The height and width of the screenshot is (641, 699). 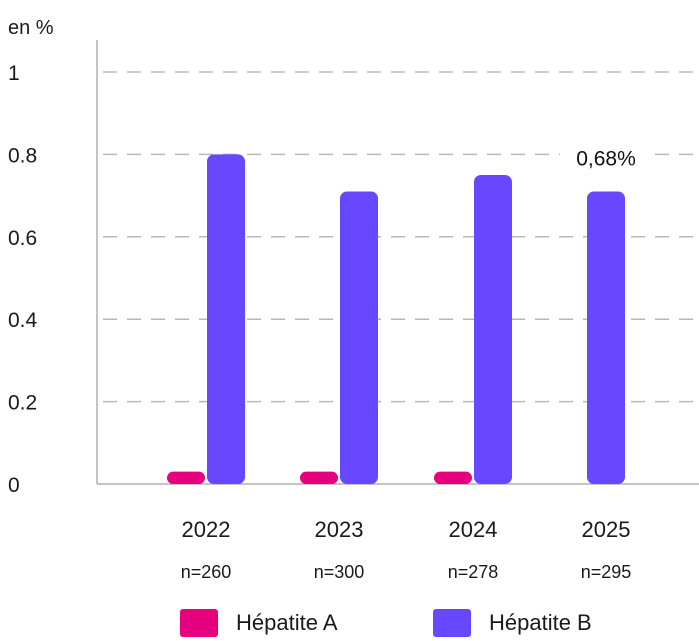 I want to click on legend-item-hepatite-b: Hépatite B, so click(x=512, y=623).